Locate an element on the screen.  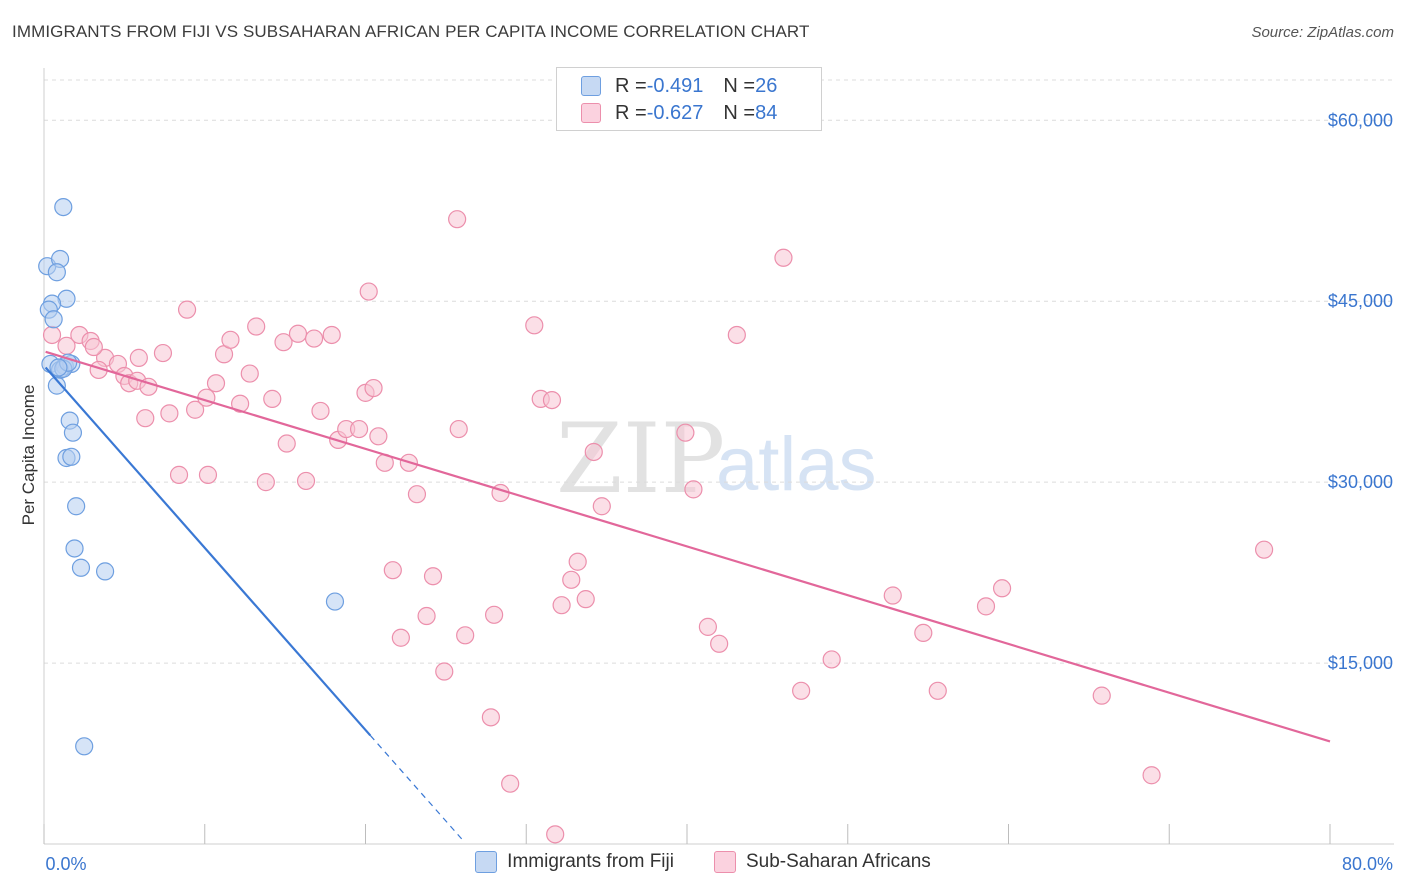
y-tick-label: $30,000 is located at coordinates (1360, 482).